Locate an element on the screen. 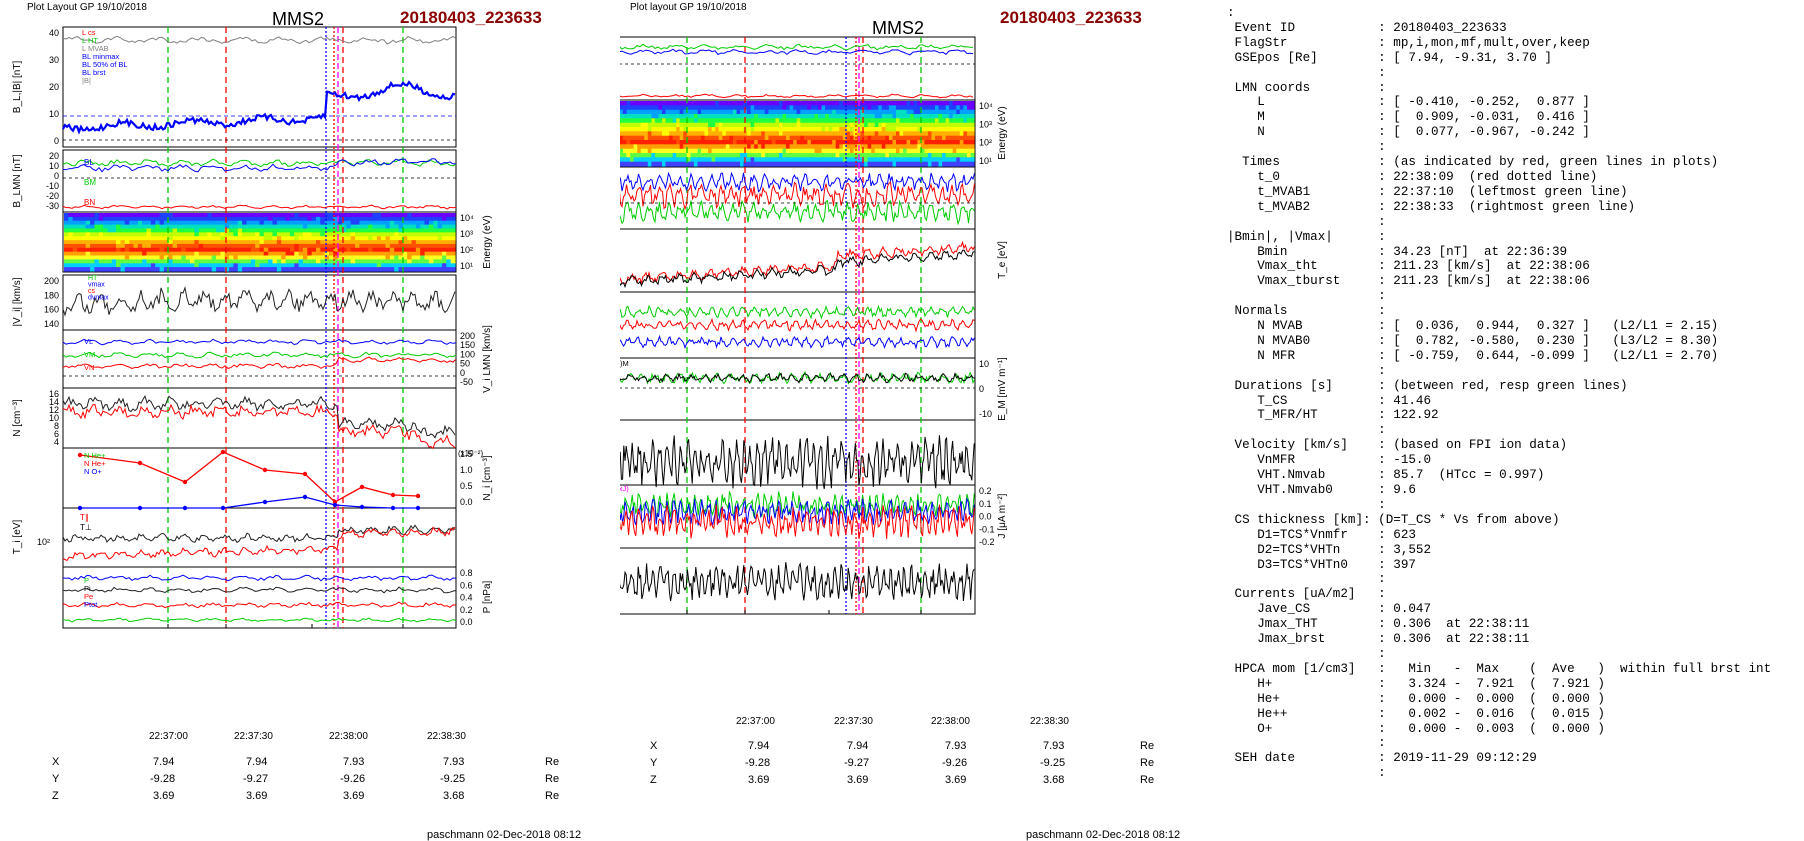 The image size is (1804, 841). middle-z-1: 3.69 is located at coordinates (858, 780).